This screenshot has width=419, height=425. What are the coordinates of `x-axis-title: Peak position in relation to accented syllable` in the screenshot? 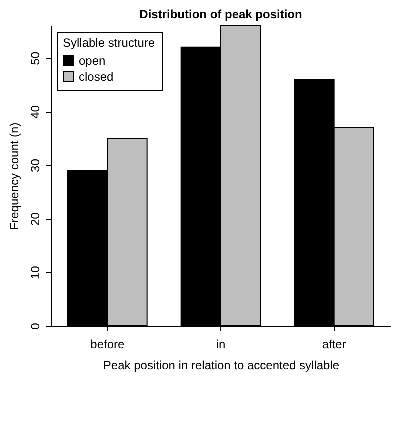 It's located at (221, 365).